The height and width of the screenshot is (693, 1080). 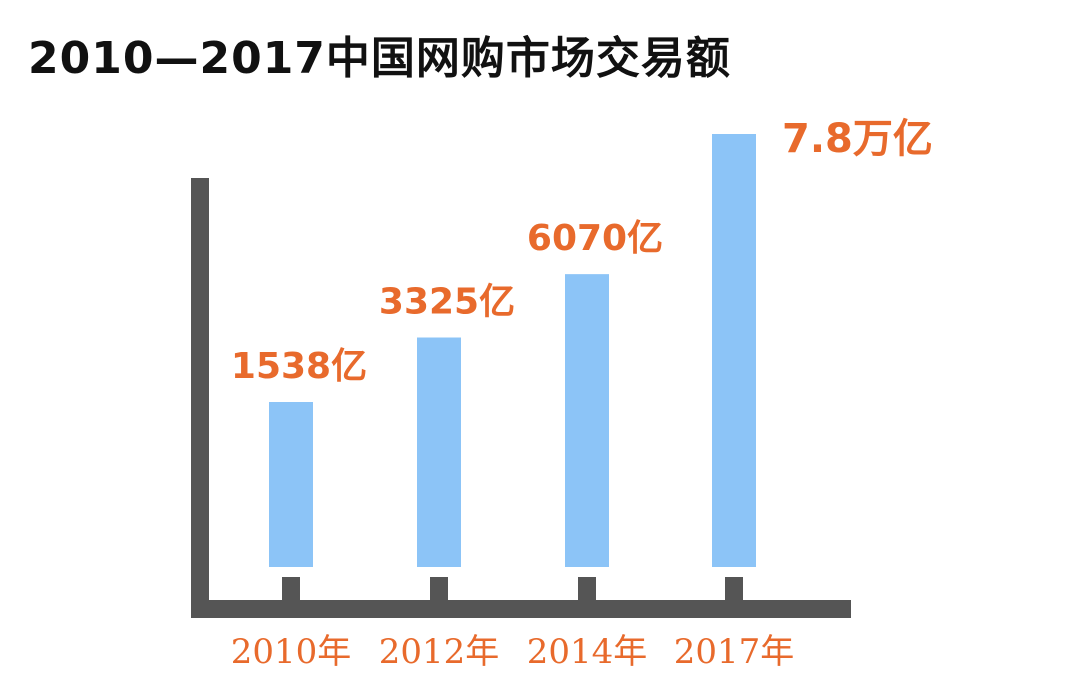 What do you see at coordinates (379, 58) in the screenshot?
I see `chart-title: 2010—2017中国网购市场交易额` at bounding box center [379, 58].